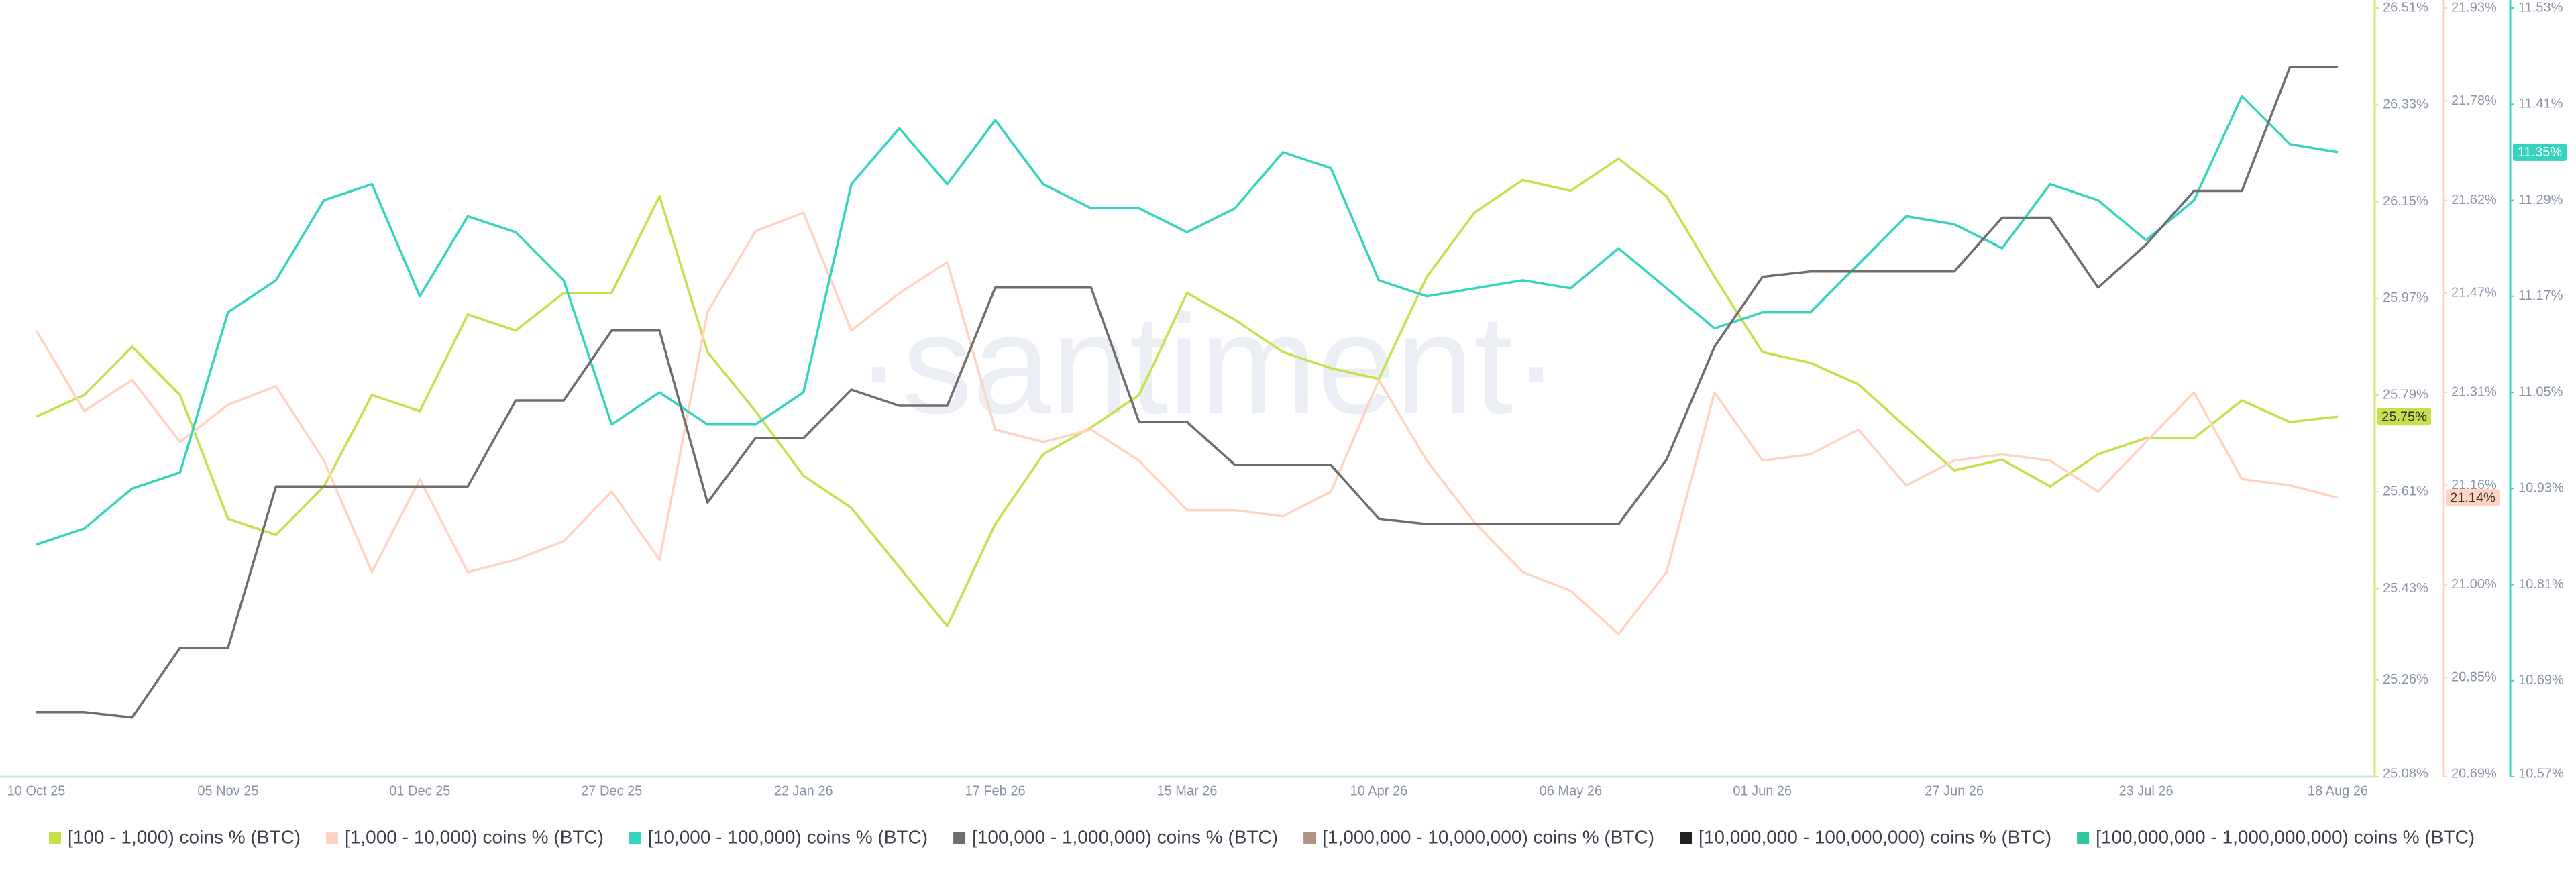  What do you see at coordinates (2541, 773) in the screenshot?
I see `y3-tick-label: 10.57%` at bounding box center [2541, 773].